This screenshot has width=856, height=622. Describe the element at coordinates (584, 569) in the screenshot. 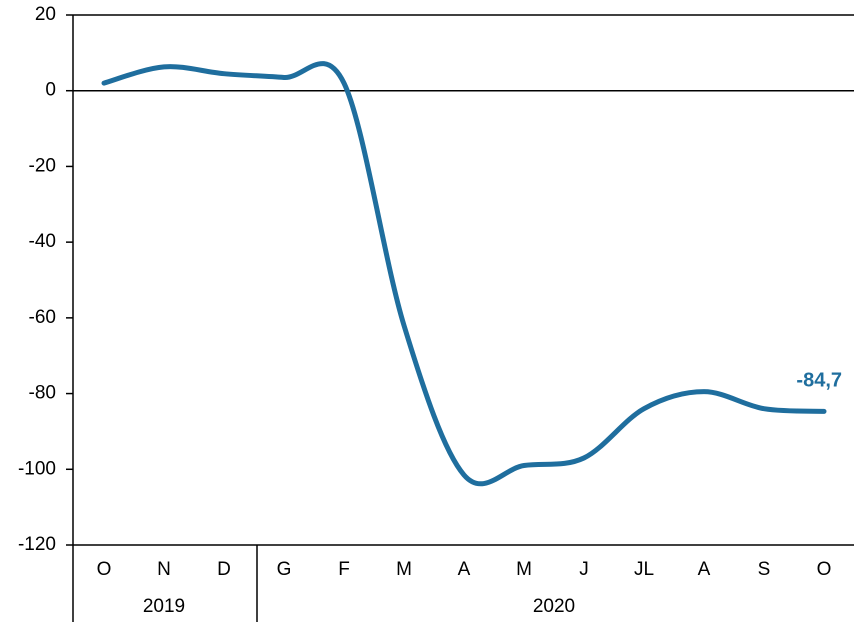

I see `x-tick-label: J` at that location.